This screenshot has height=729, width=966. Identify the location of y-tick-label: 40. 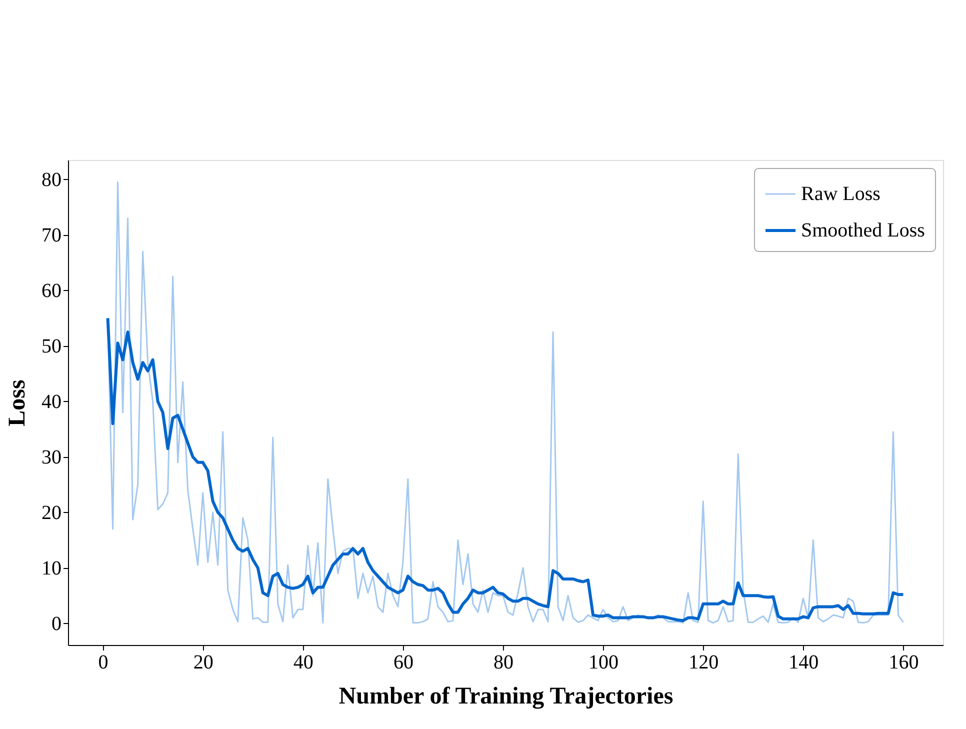
(52, 401).